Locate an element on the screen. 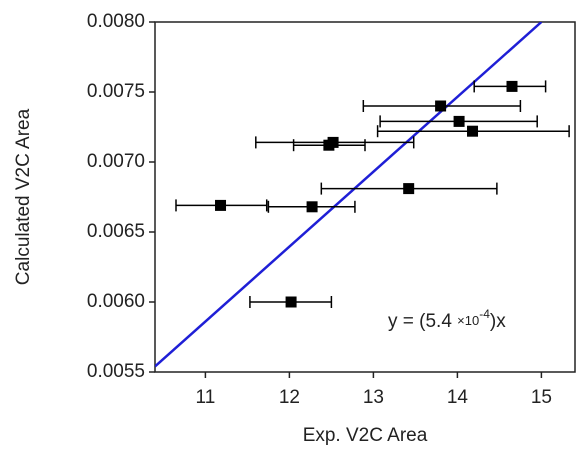 This screenshot has height=453, width=576. x-tick-label: 14 is located at coordinates (458, 397).